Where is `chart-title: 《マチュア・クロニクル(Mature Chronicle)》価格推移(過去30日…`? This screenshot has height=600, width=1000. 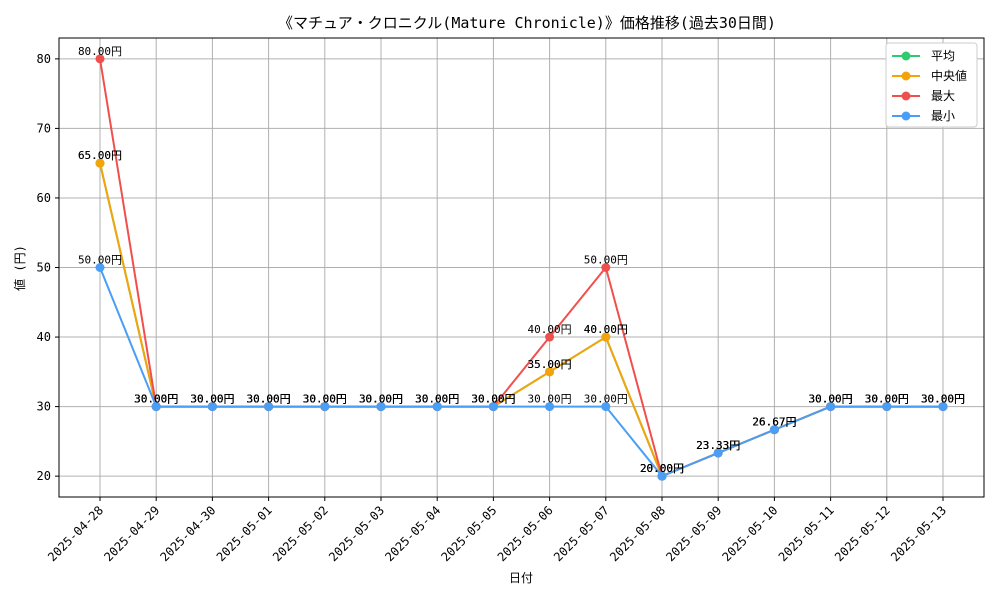 chart-title: 《マチュア・クロニクル(Mature Chronicle)》価格推移(過去30日… is located at coordinates (527, 23).